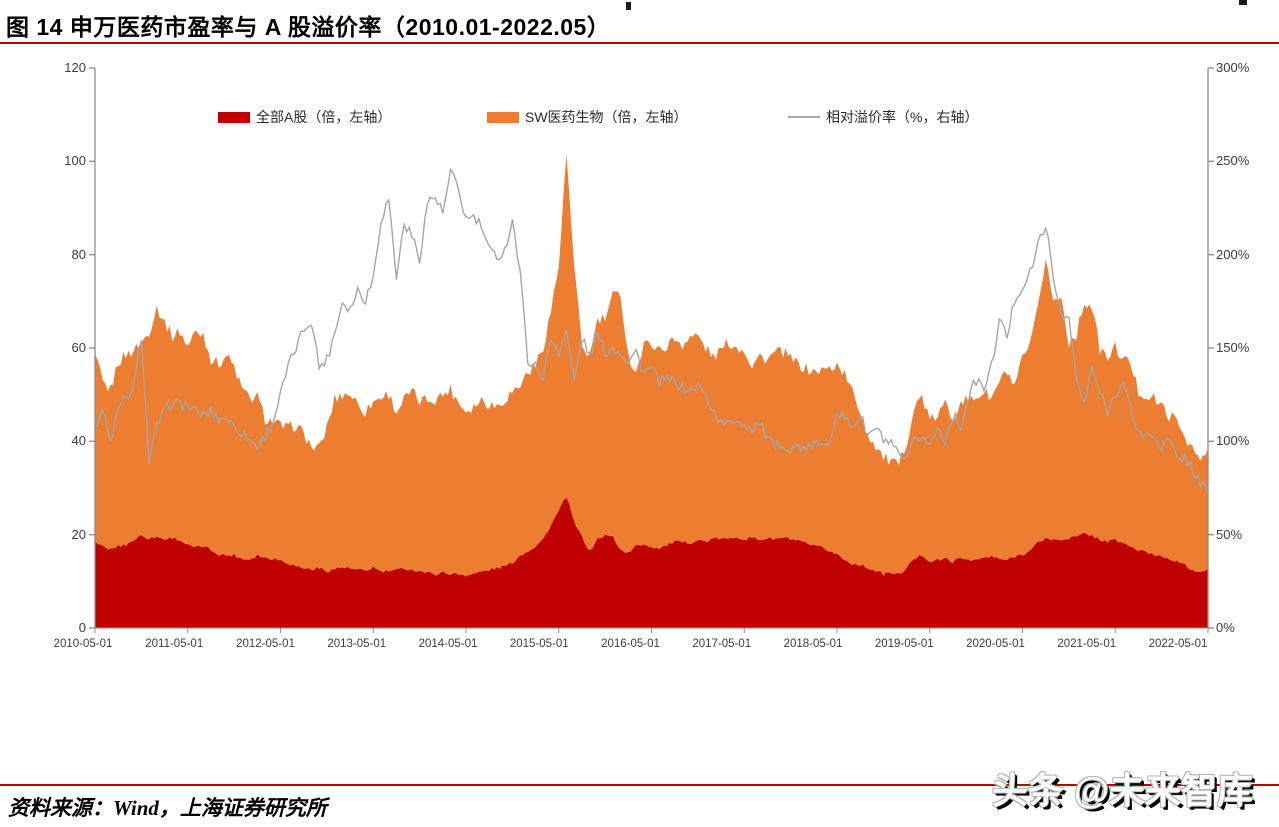 The width and height of the screenshot is (1279, 827). I want to click on x-axis-label: 2022-05-01, so click(1178, 644).